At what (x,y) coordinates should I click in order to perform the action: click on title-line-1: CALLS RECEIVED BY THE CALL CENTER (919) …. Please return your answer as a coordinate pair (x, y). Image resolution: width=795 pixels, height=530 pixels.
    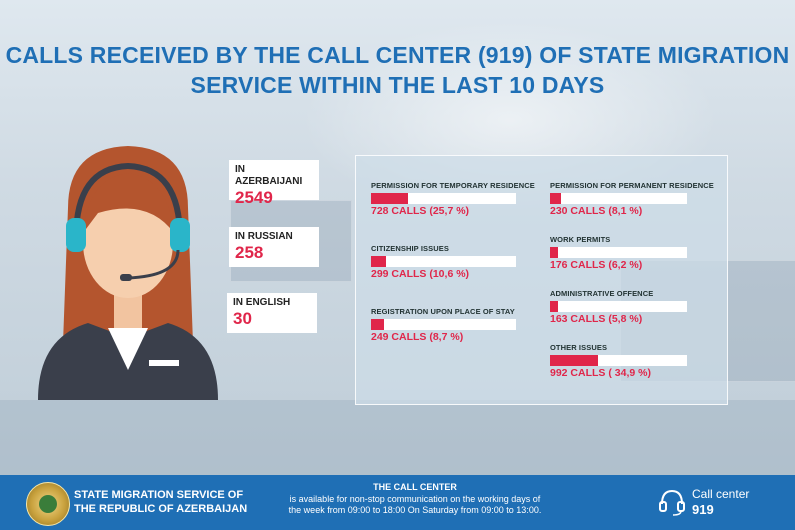
    Looking at the image, I should click on (397, 55).